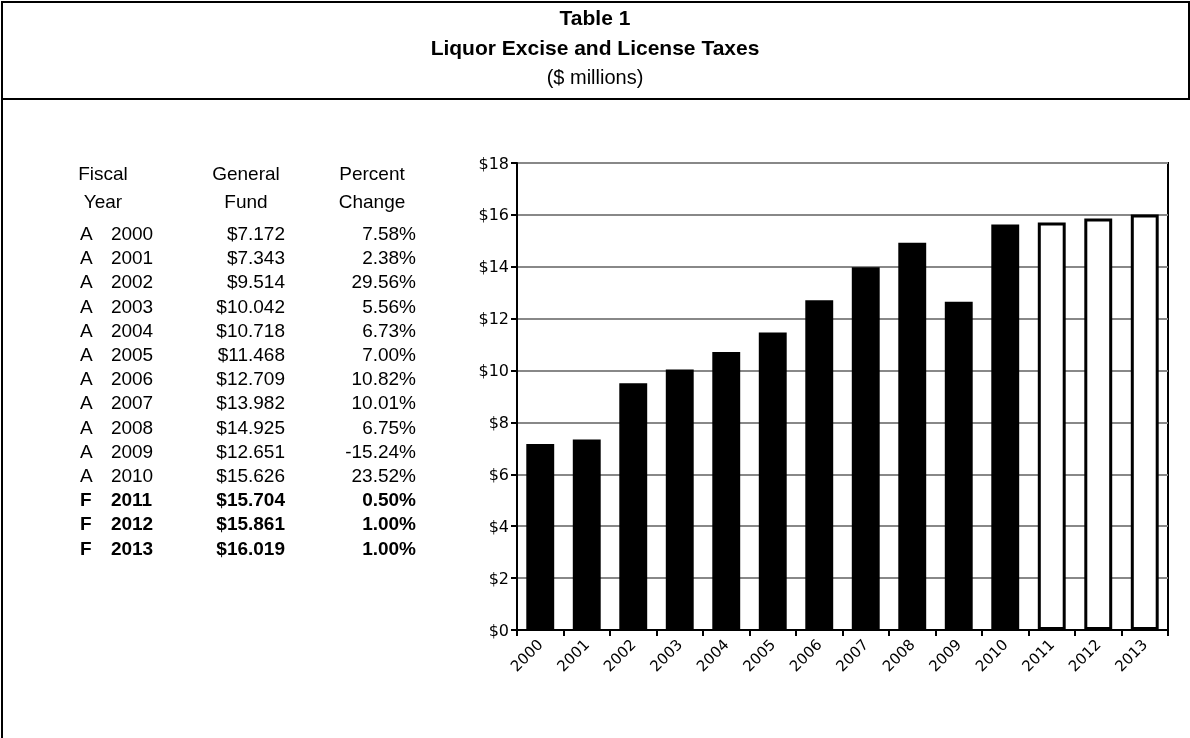  I want to click on text: 2.38%, so click(389, 258).